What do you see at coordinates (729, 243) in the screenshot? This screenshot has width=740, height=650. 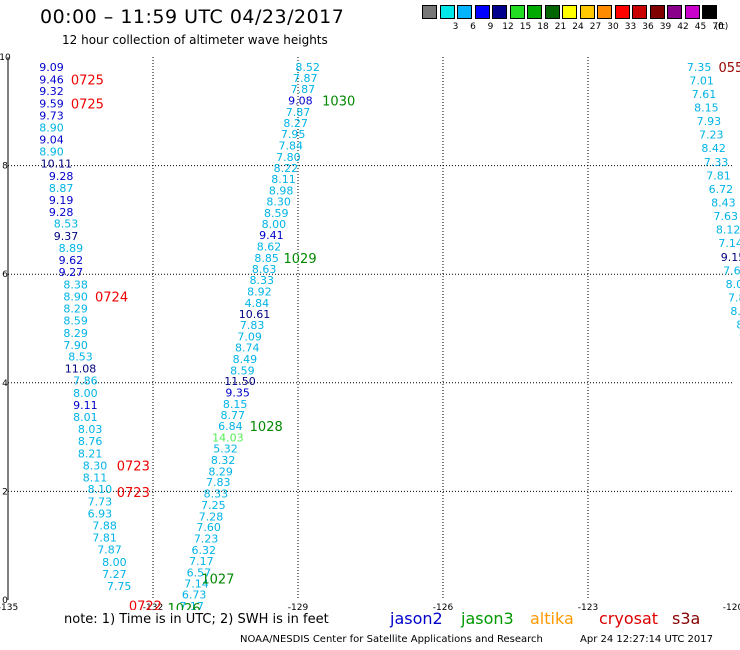 I see `data-point: 7.14` at bounding box center [729, 243].